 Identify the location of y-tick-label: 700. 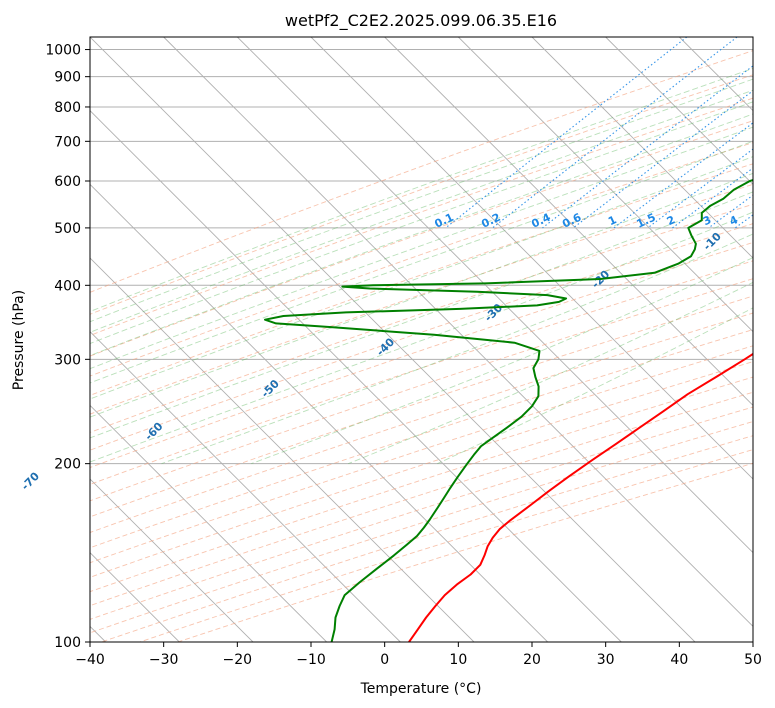
(67, 142).